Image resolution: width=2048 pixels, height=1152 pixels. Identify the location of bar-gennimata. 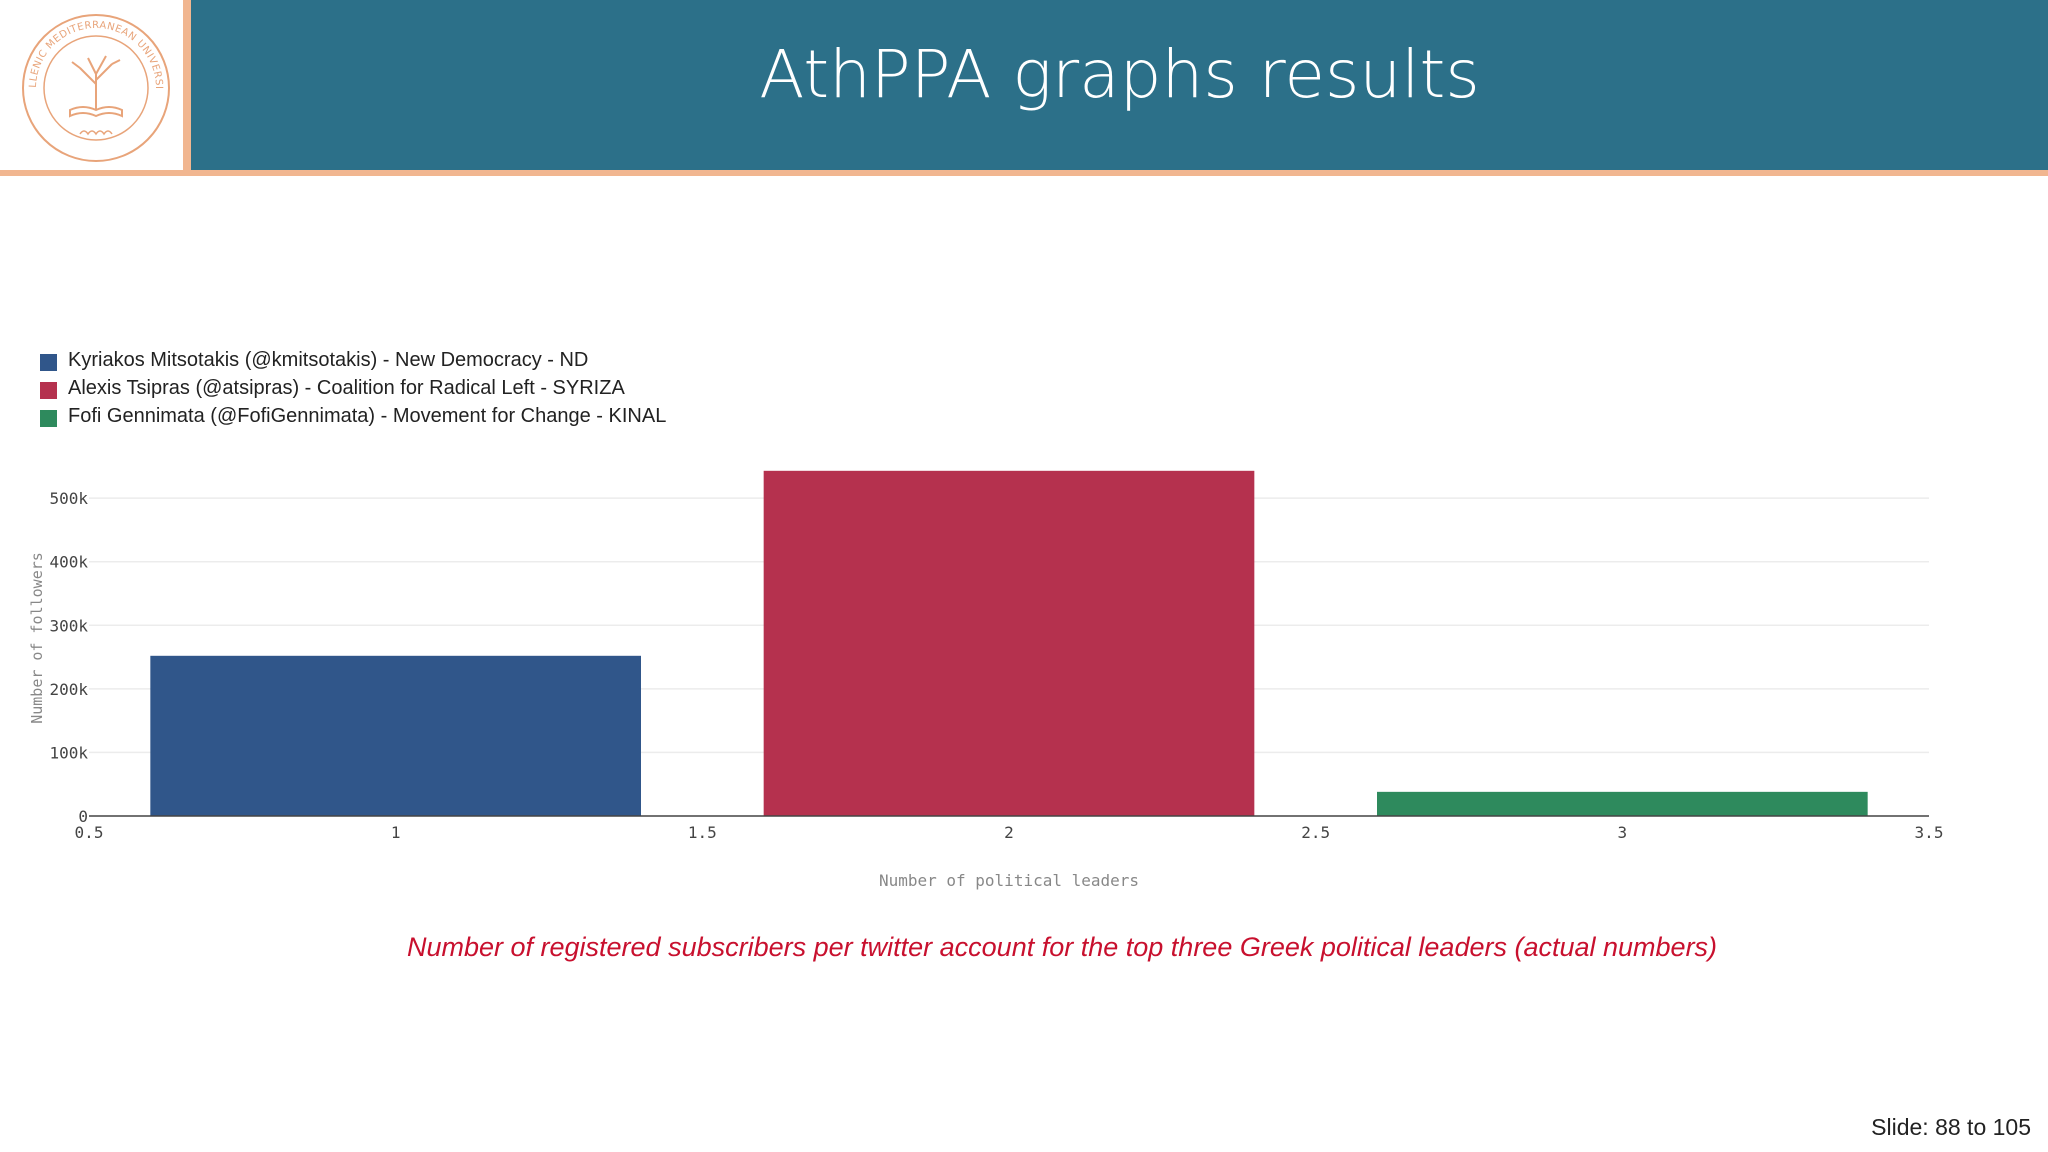
(1622, 803).